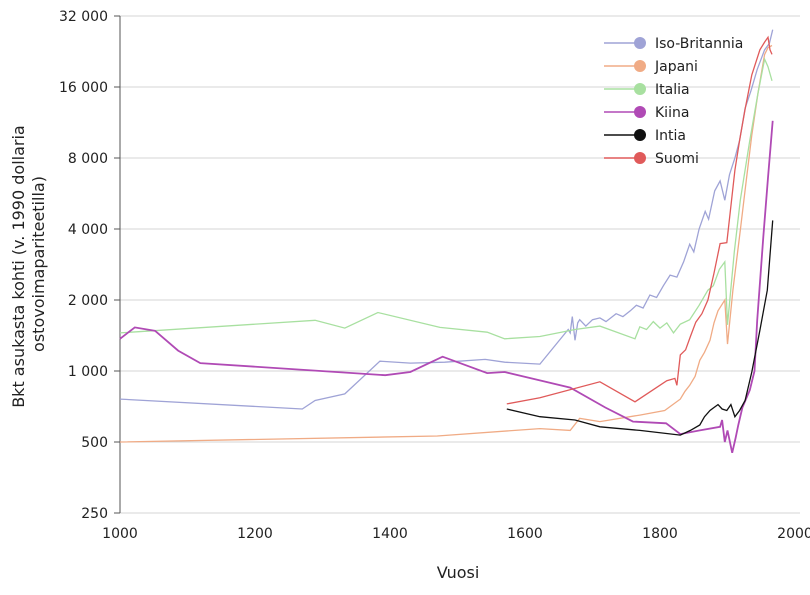 The width and height of the screenshot is (810, 595). Describe the element at coordinates (94, 443) in the screenshot. I see `y-tick-label: 500` at that location.